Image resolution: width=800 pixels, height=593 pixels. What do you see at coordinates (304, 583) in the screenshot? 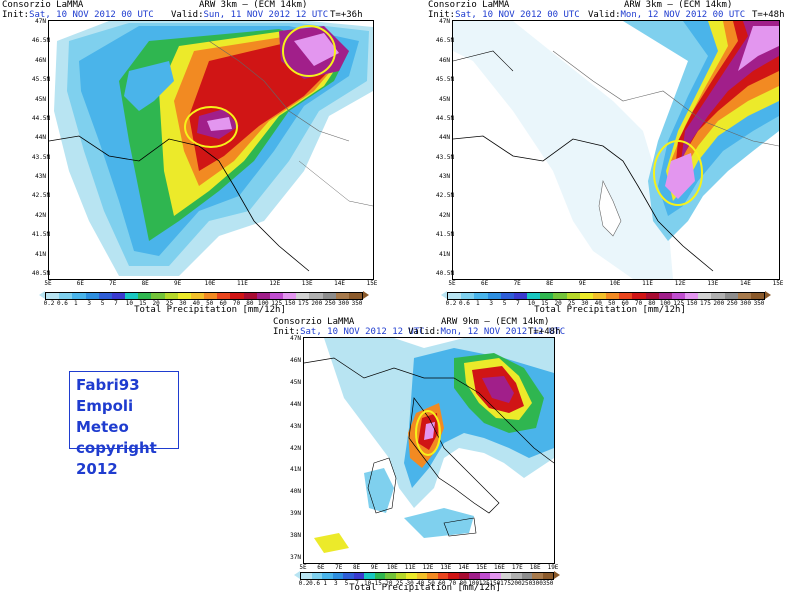
I see `panel-3-colorbar-label: 0.2` at bounding box center [304, 583].